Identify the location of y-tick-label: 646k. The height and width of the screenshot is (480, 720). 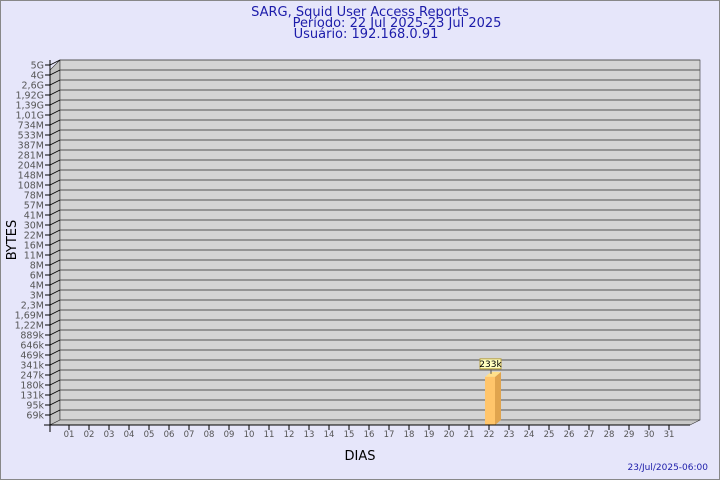
(32, 346).